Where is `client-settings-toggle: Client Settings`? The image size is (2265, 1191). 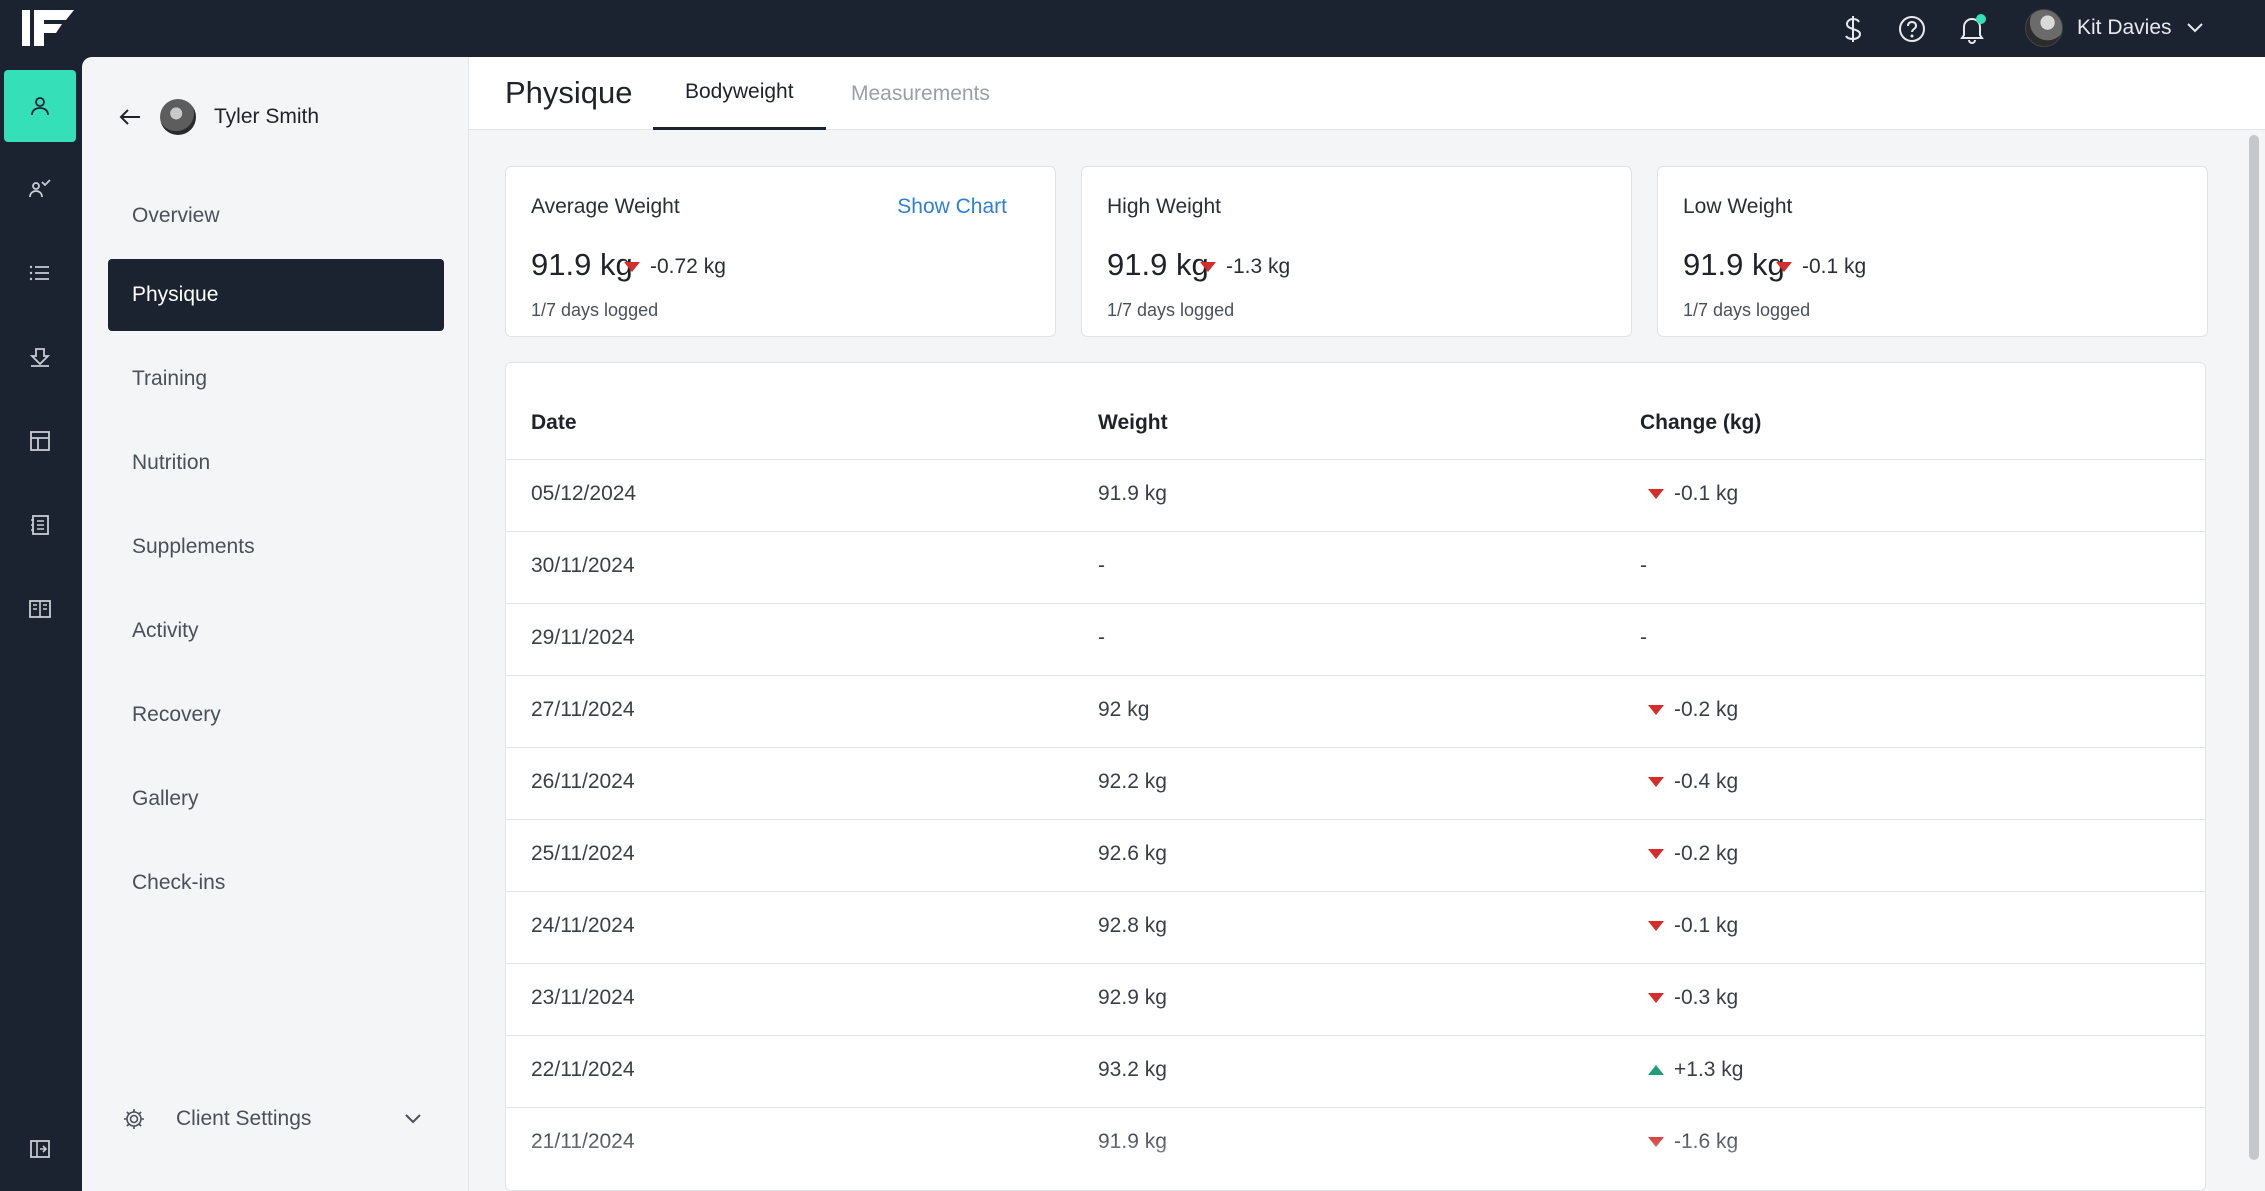
client-settings-toggle: Client Settings is located at coordinates (272, 1119).